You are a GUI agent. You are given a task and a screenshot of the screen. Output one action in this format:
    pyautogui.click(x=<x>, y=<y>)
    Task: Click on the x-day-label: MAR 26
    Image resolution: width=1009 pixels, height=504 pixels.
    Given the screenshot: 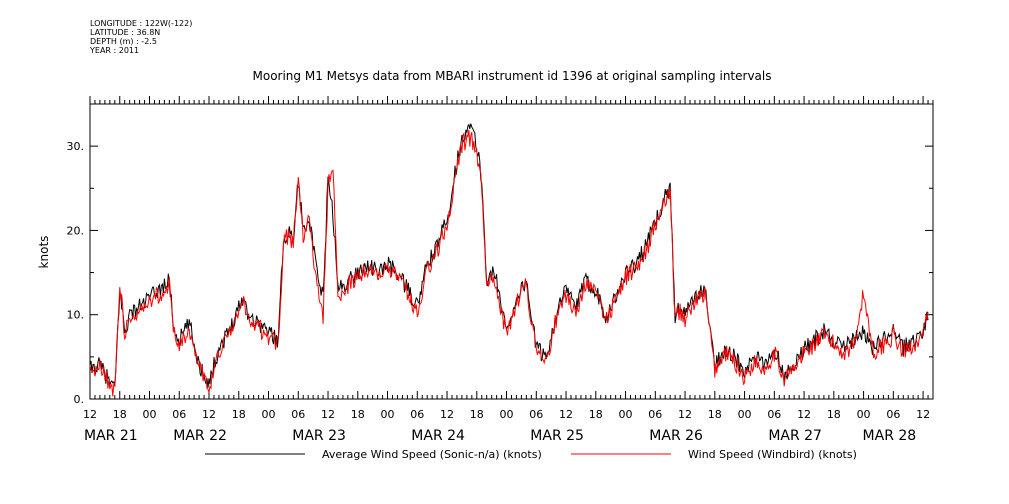 What is the action you would take?
    pyautogui.click(x=676, y=436)
    